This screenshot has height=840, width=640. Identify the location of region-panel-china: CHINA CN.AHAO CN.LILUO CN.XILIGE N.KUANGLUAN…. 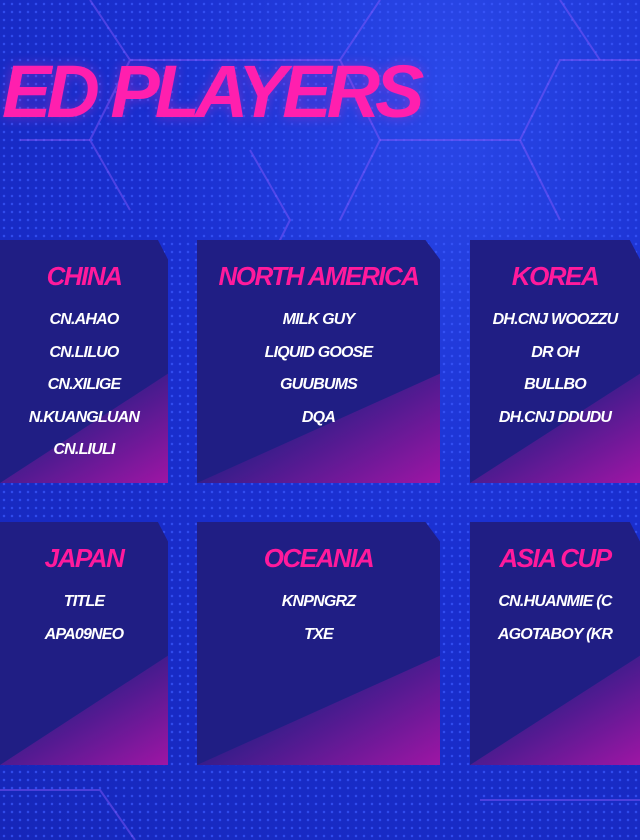
(84, 361).